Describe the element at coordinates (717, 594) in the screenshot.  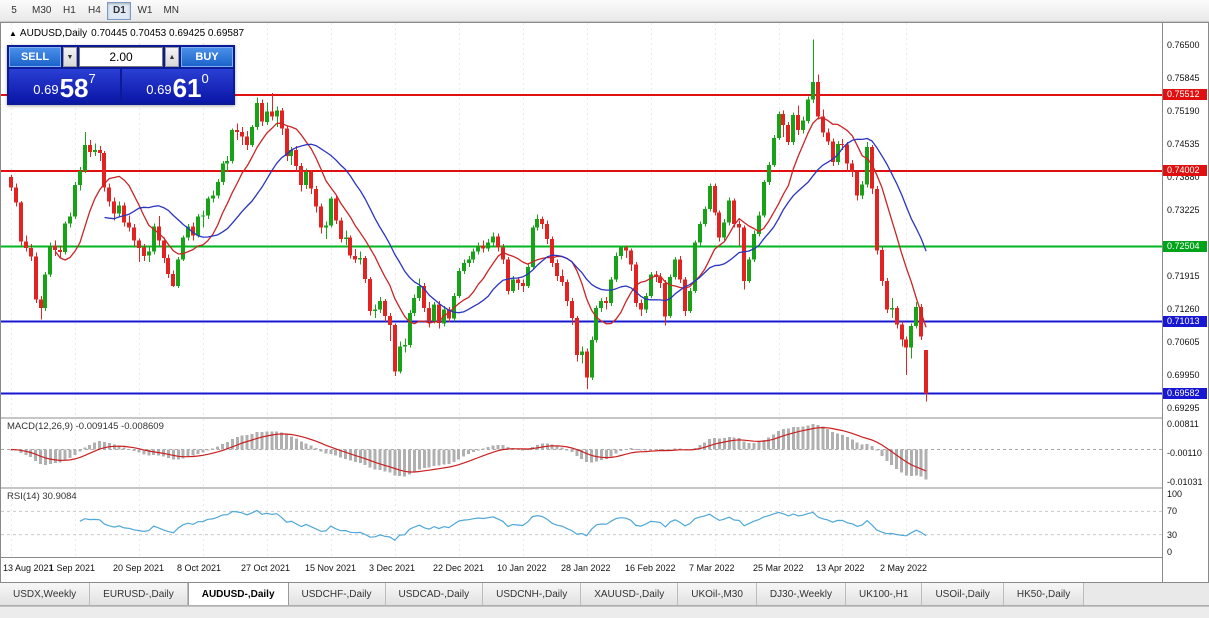
I see `chart-tab-ukoil: UKOil-,M30` at that location.